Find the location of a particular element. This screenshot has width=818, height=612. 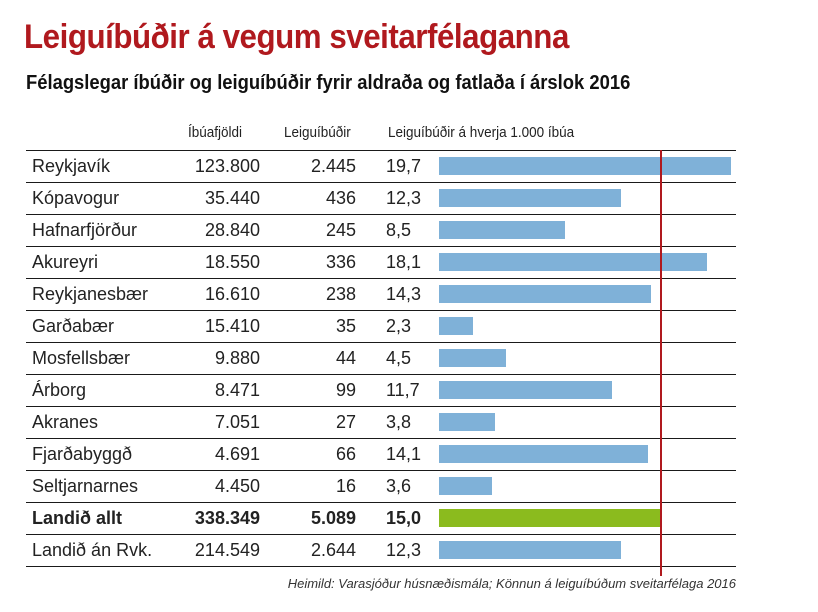

row-population: 4.450 is located at coordinates (237, 486).